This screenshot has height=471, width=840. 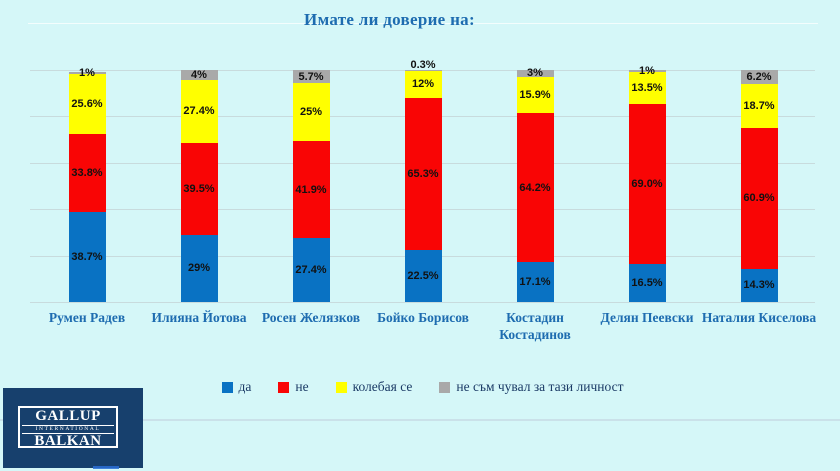 I want to click on legend-item: колебая се, so click(x=374, y=387).